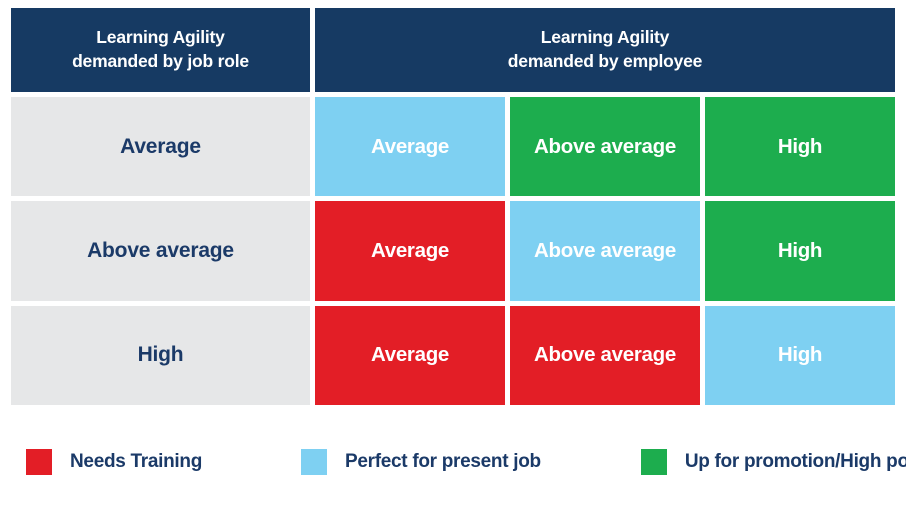 The image size is (906, 509). Describe the element at coordinates (160, 50) in the screenshot. I see `row-axis-header: Learning Agility demanded by job role` at that location.